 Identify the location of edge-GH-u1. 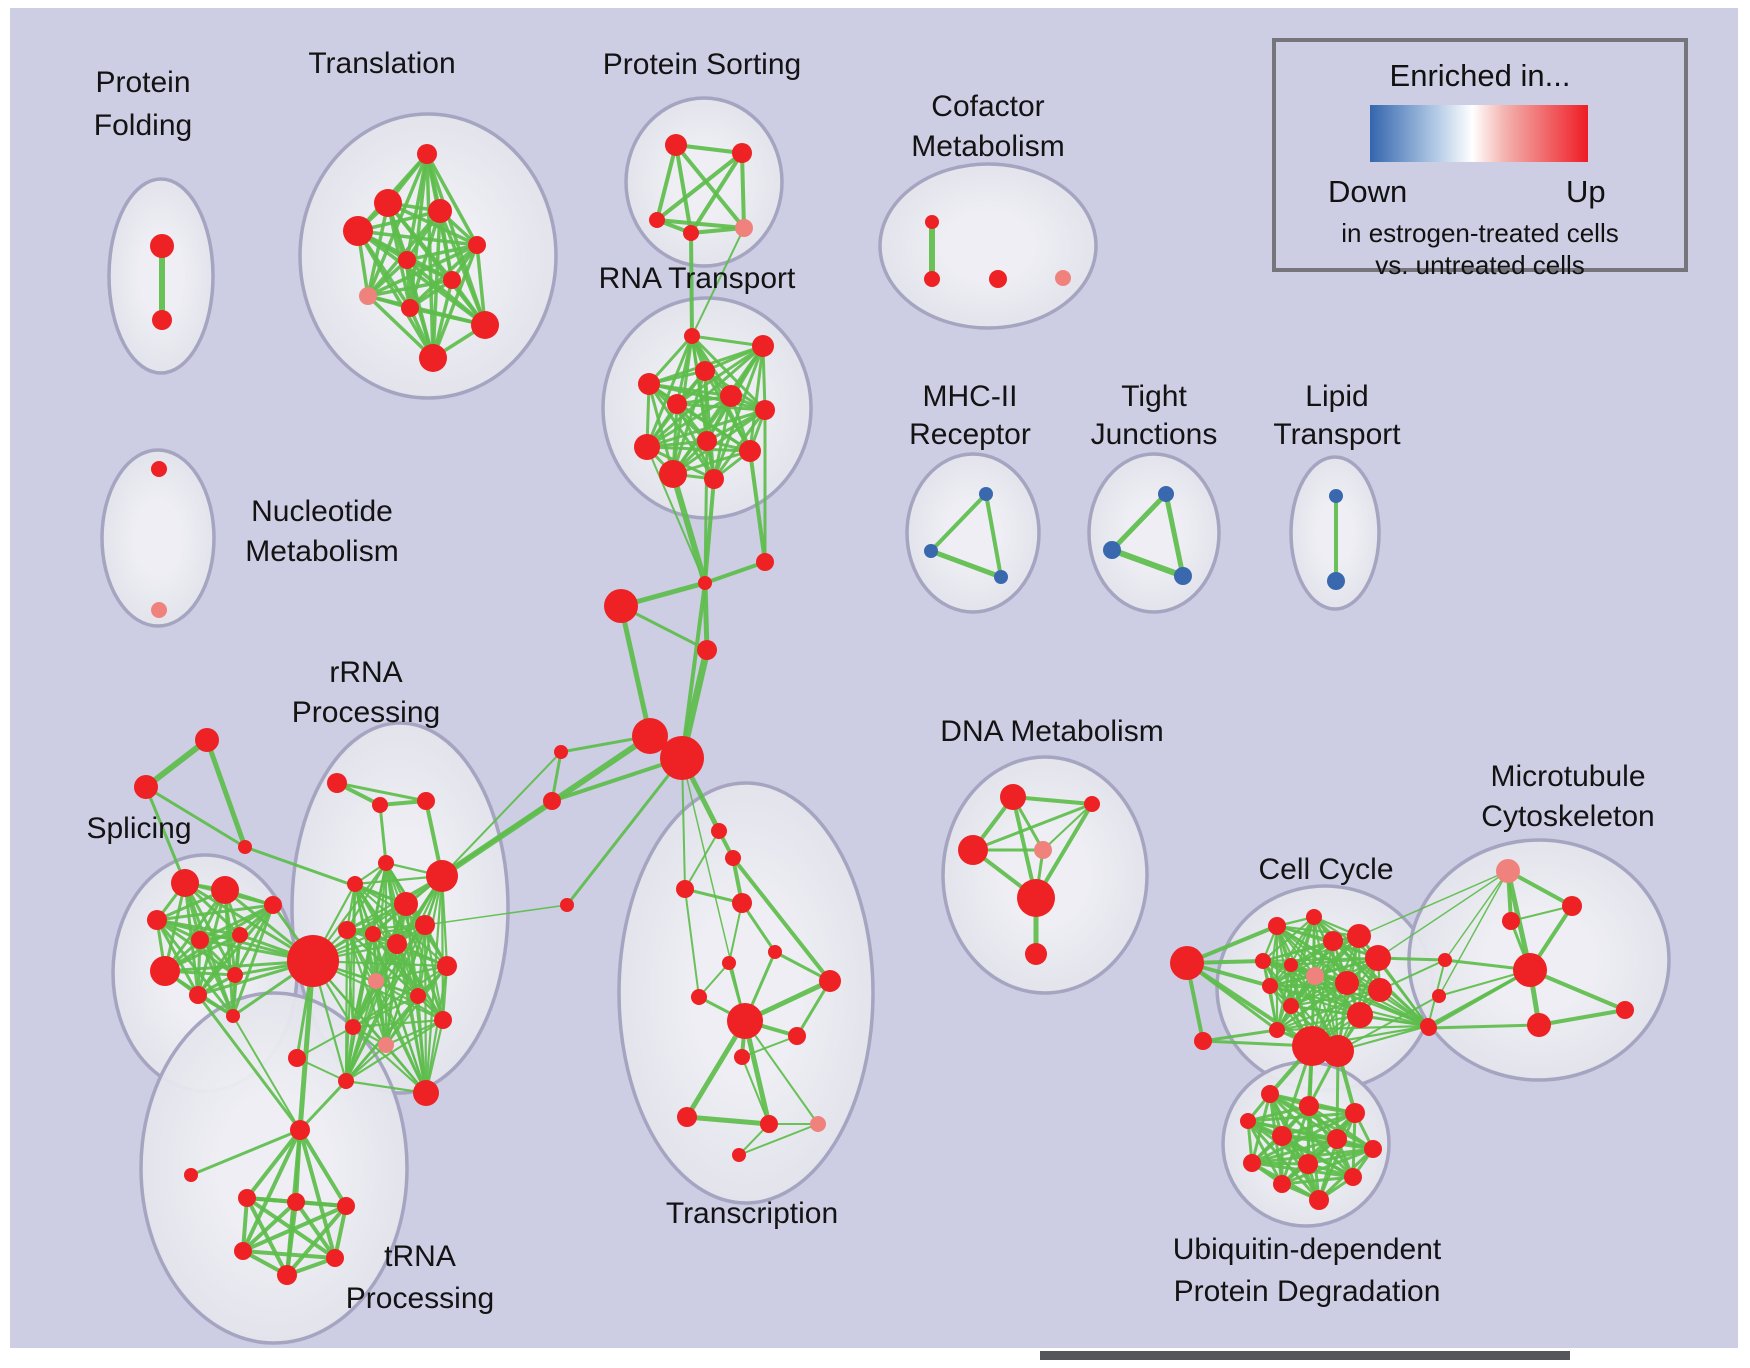
(306, 1045).